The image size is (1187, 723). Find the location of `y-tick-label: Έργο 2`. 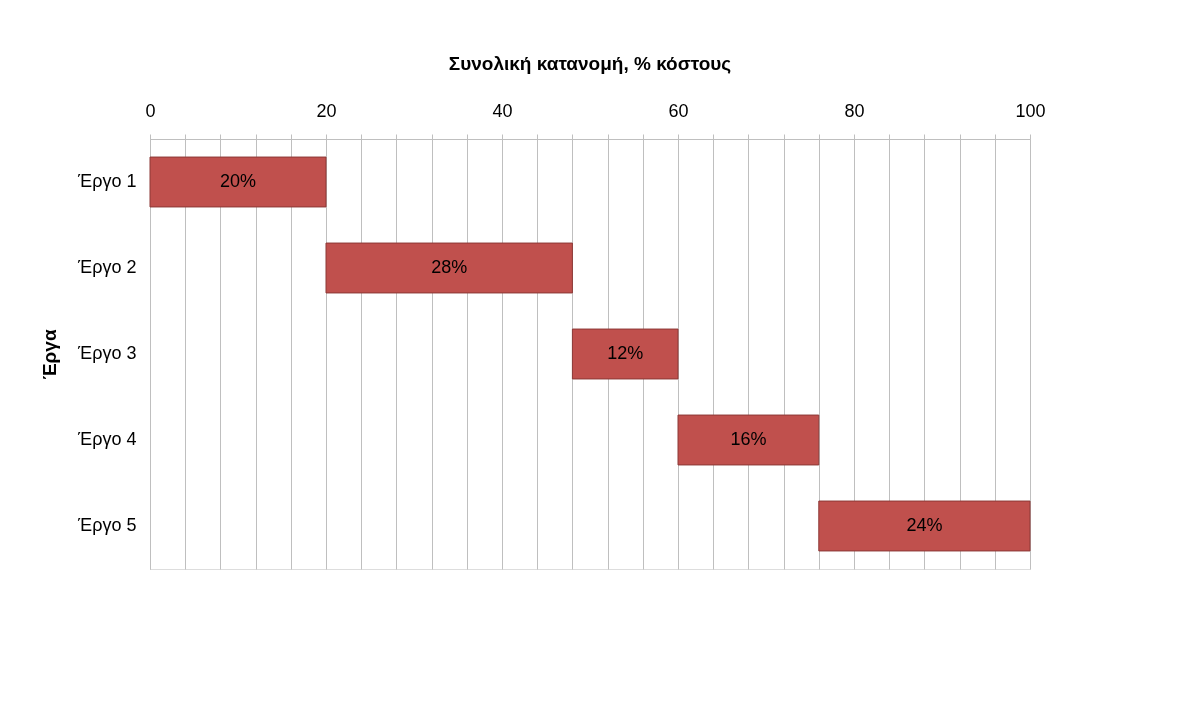

y-tick-label: Έργο 2 is located at coordinates (107, 267).